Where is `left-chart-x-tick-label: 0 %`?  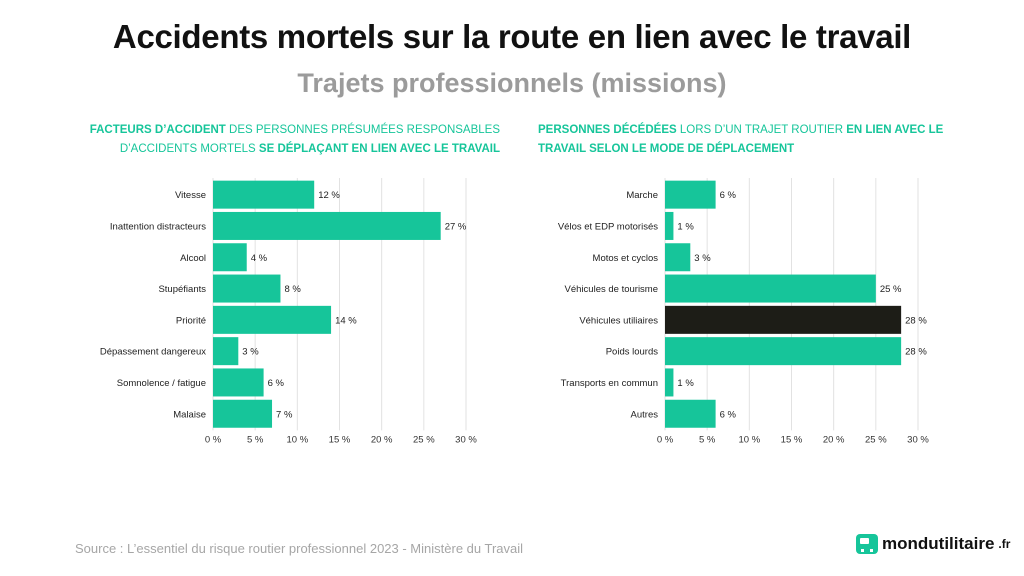 left-chart-x-tick-label: 0 % is located at coordinates (213, 439).